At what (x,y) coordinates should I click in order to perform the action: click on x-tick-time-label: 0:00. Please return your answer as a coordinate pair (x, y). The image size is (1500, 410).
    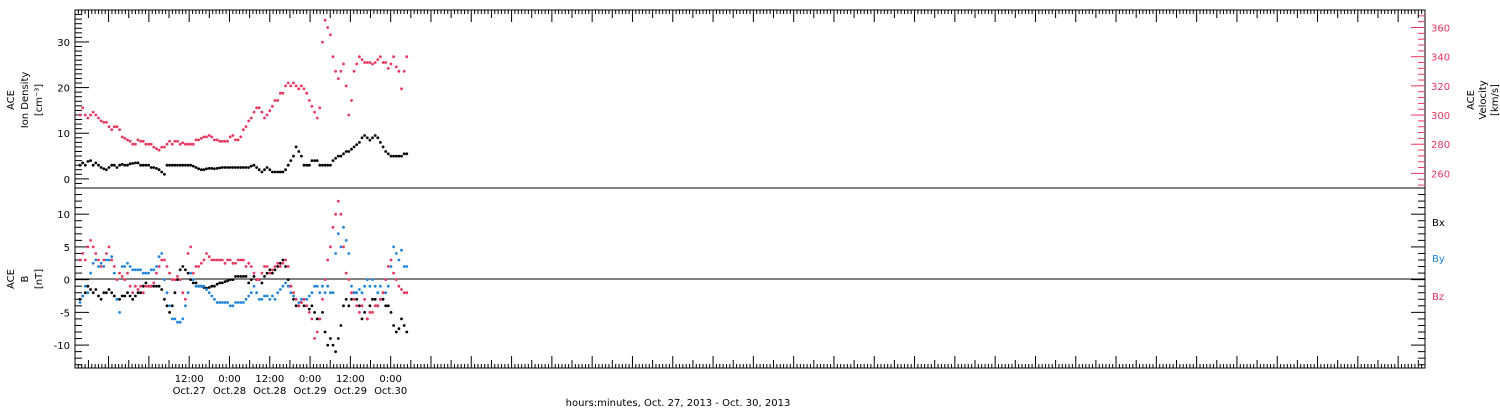
    Looking at the image, I should click on (310, 379).